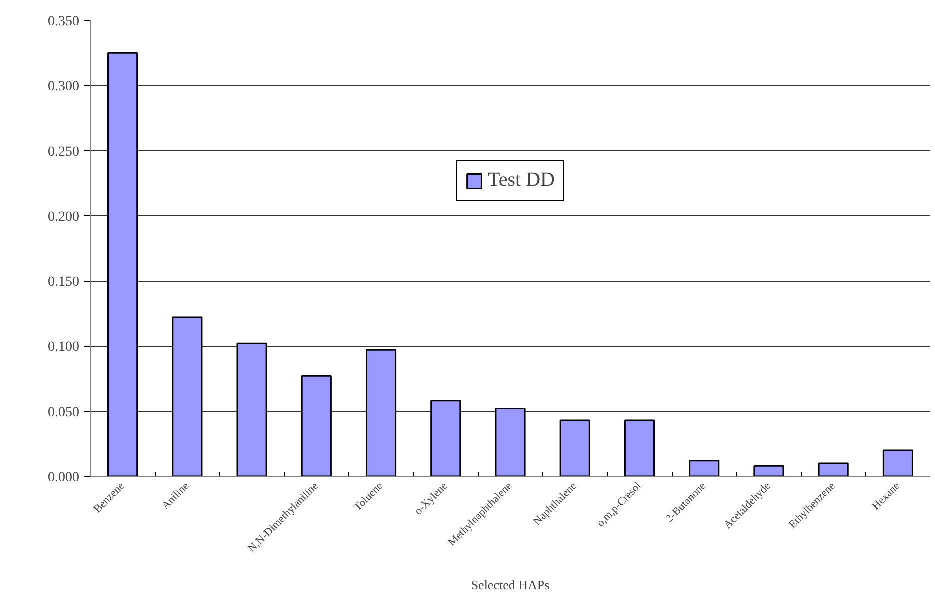 The height and width of the screenshot is (595, 935). What do you see at coordinates (64, 87) in the screenshot?
I see `y-tick-label: 0.300` at bounding box center [64, 87].